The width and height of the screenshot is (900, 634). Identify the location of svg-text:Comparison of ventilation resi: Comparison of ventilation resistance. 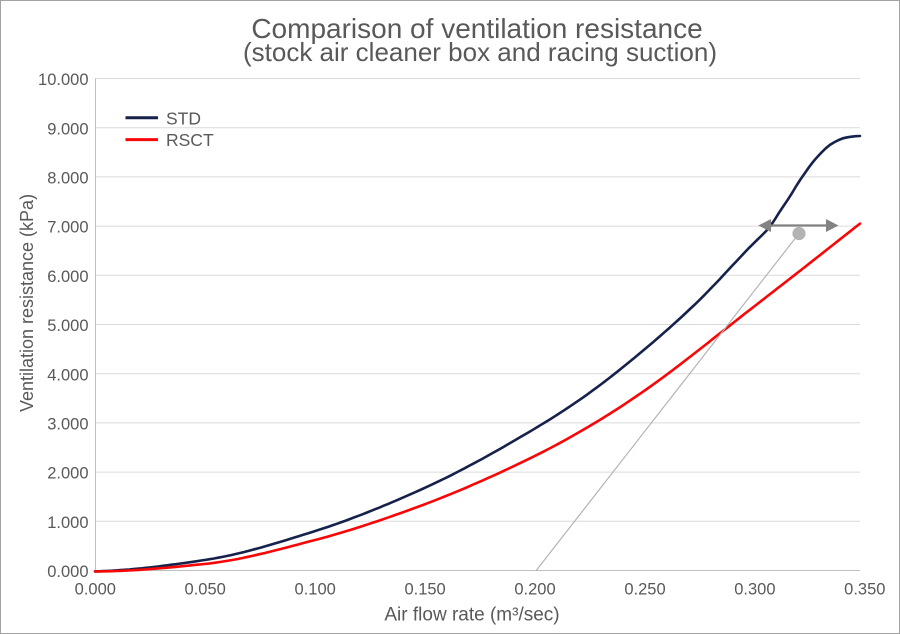
(476, 28).